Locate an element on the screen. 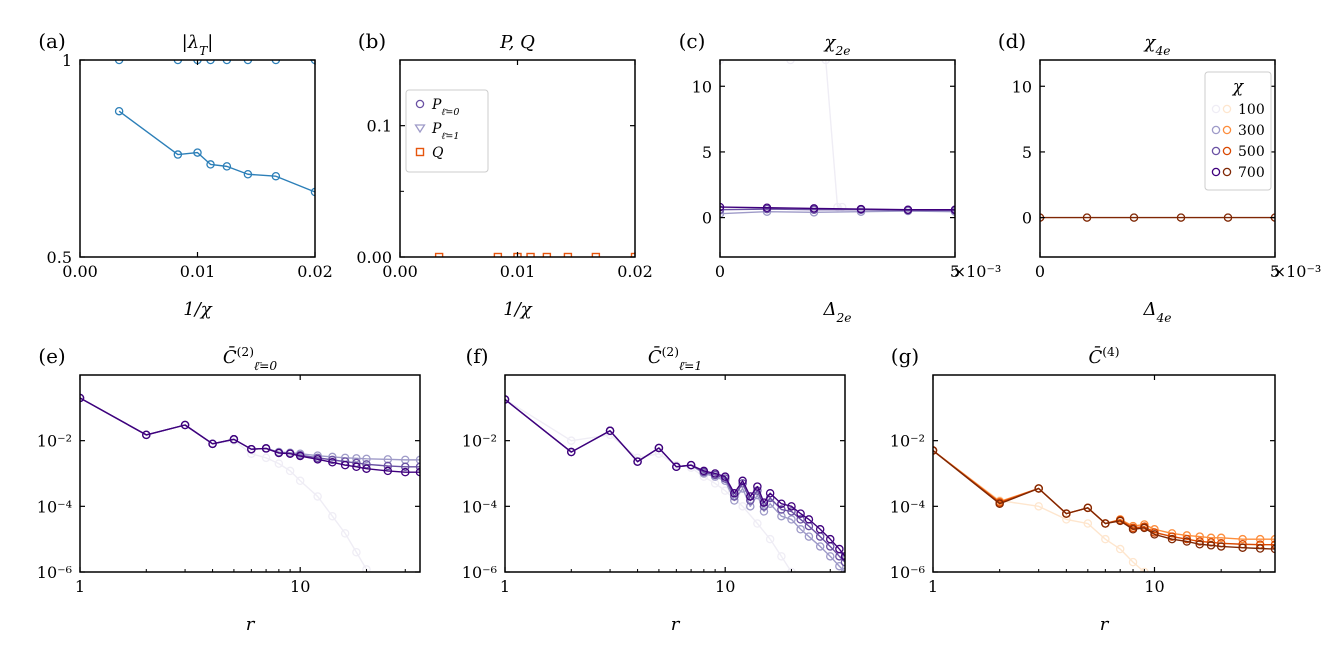 Image resolution: width=1340 pixels, height=653 pixels. y-tick-label: 10 is located at coordinates (702, 86).